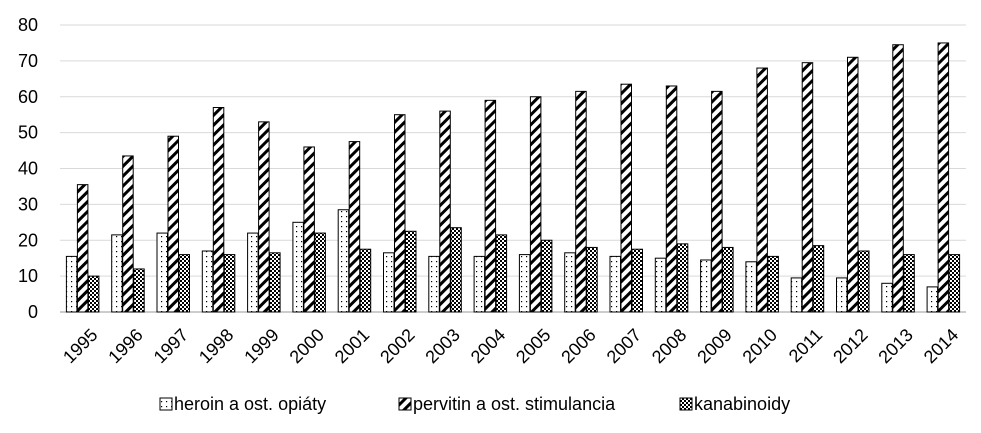 The height and width of the screenshot is (433, 981). Describe the element at coordinates (742, 404) in the screenshot. I see `legend-label: kanabinoidy` at that location.